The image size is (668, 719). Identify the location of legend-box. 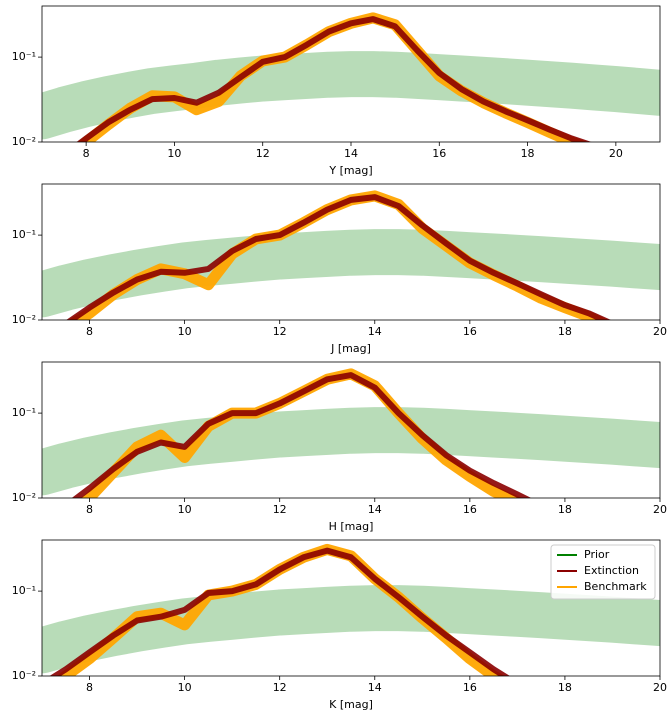
(603, 572).